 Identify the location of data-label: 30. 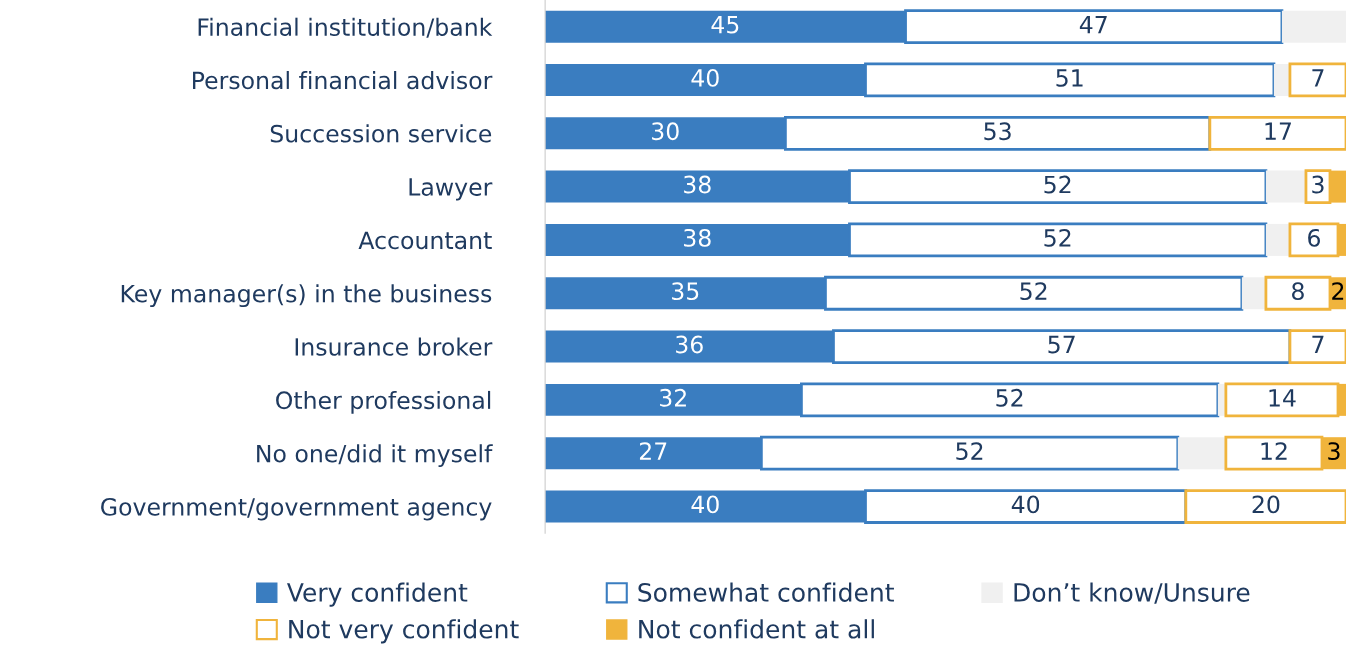
(665, 131).